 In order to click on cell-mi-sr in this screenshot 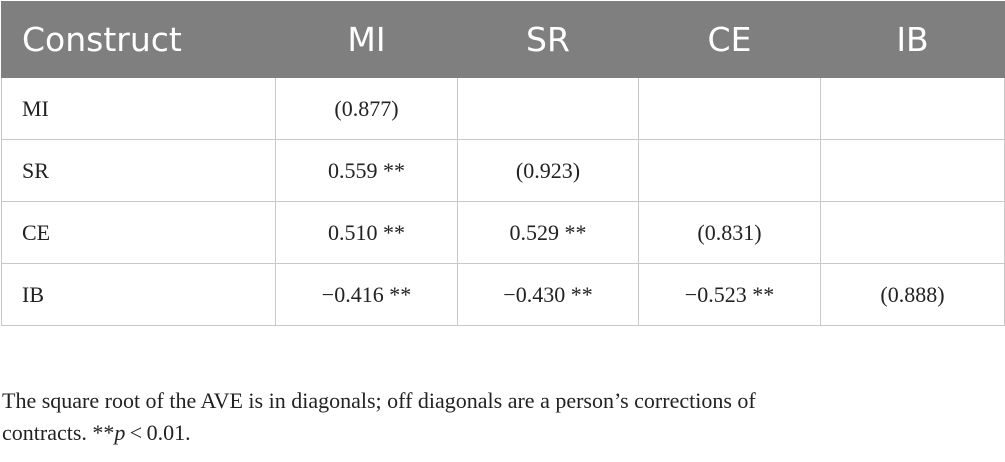, I will do `click(548, 108)`.